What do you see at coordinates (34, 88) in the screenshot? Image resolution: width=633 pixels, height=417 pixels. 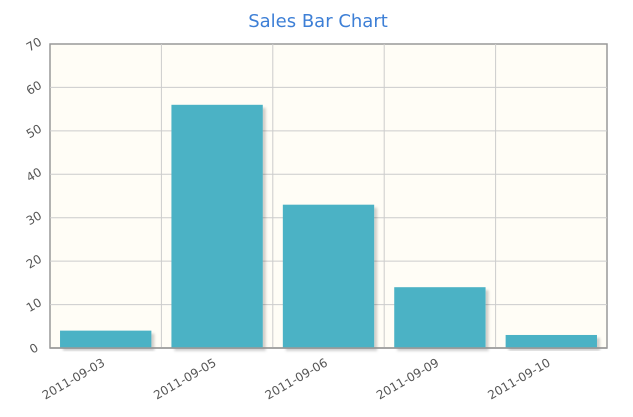 I see `y-tick-label: 60` at bounding box center [34, 88].